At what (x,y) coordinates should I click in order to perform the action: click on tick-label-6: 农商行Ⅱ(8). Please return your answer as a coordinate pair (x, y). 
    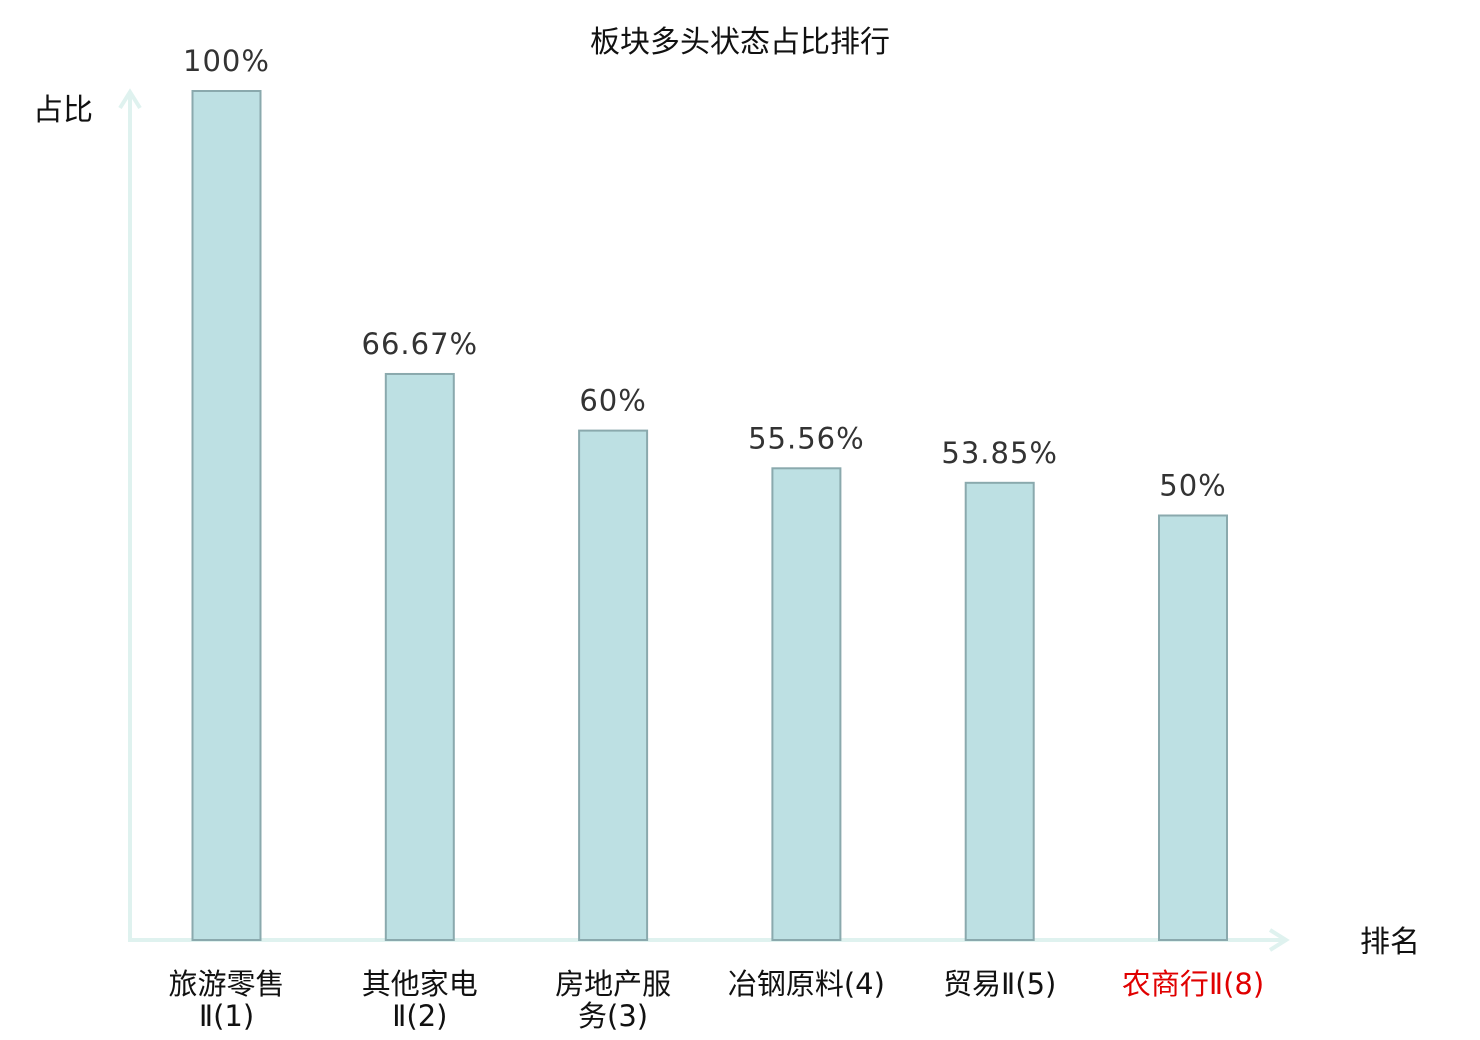
    Looking at the image, I should click on (1193, 984).